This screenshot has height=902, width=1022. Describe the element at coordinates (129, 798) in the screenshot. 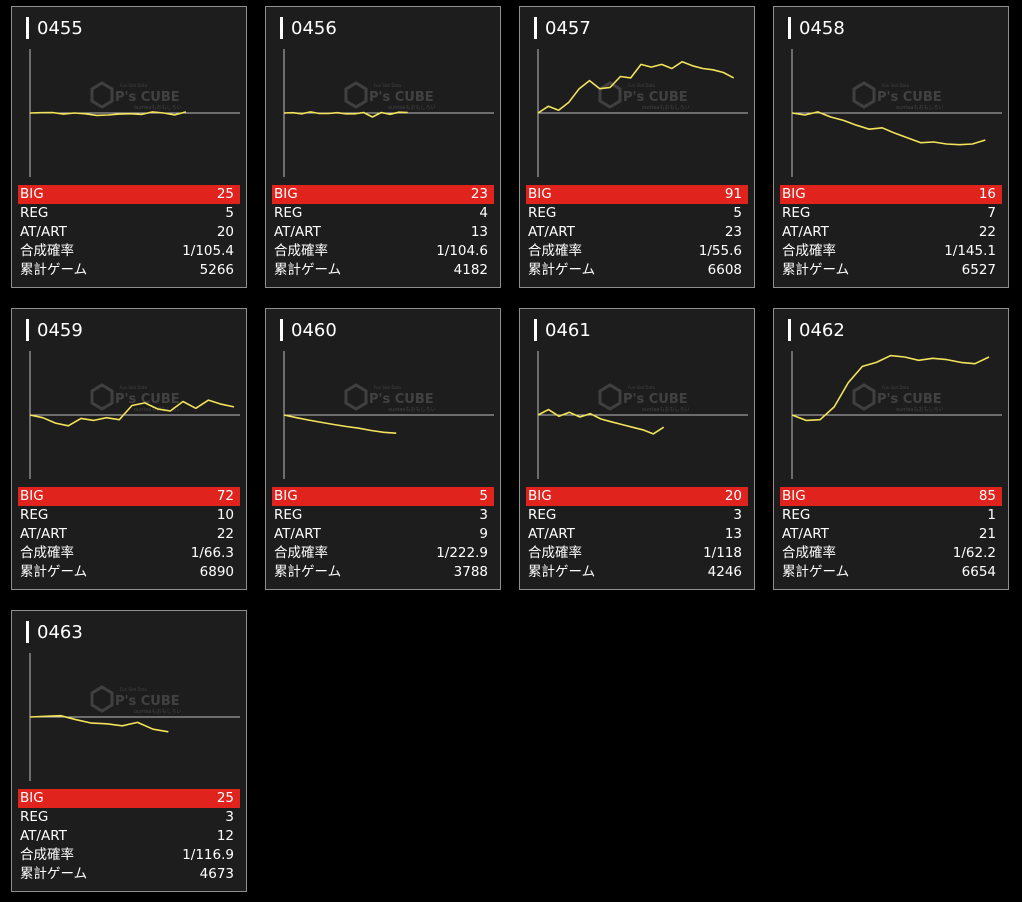

I see `big-row: BIG 25` at that location.